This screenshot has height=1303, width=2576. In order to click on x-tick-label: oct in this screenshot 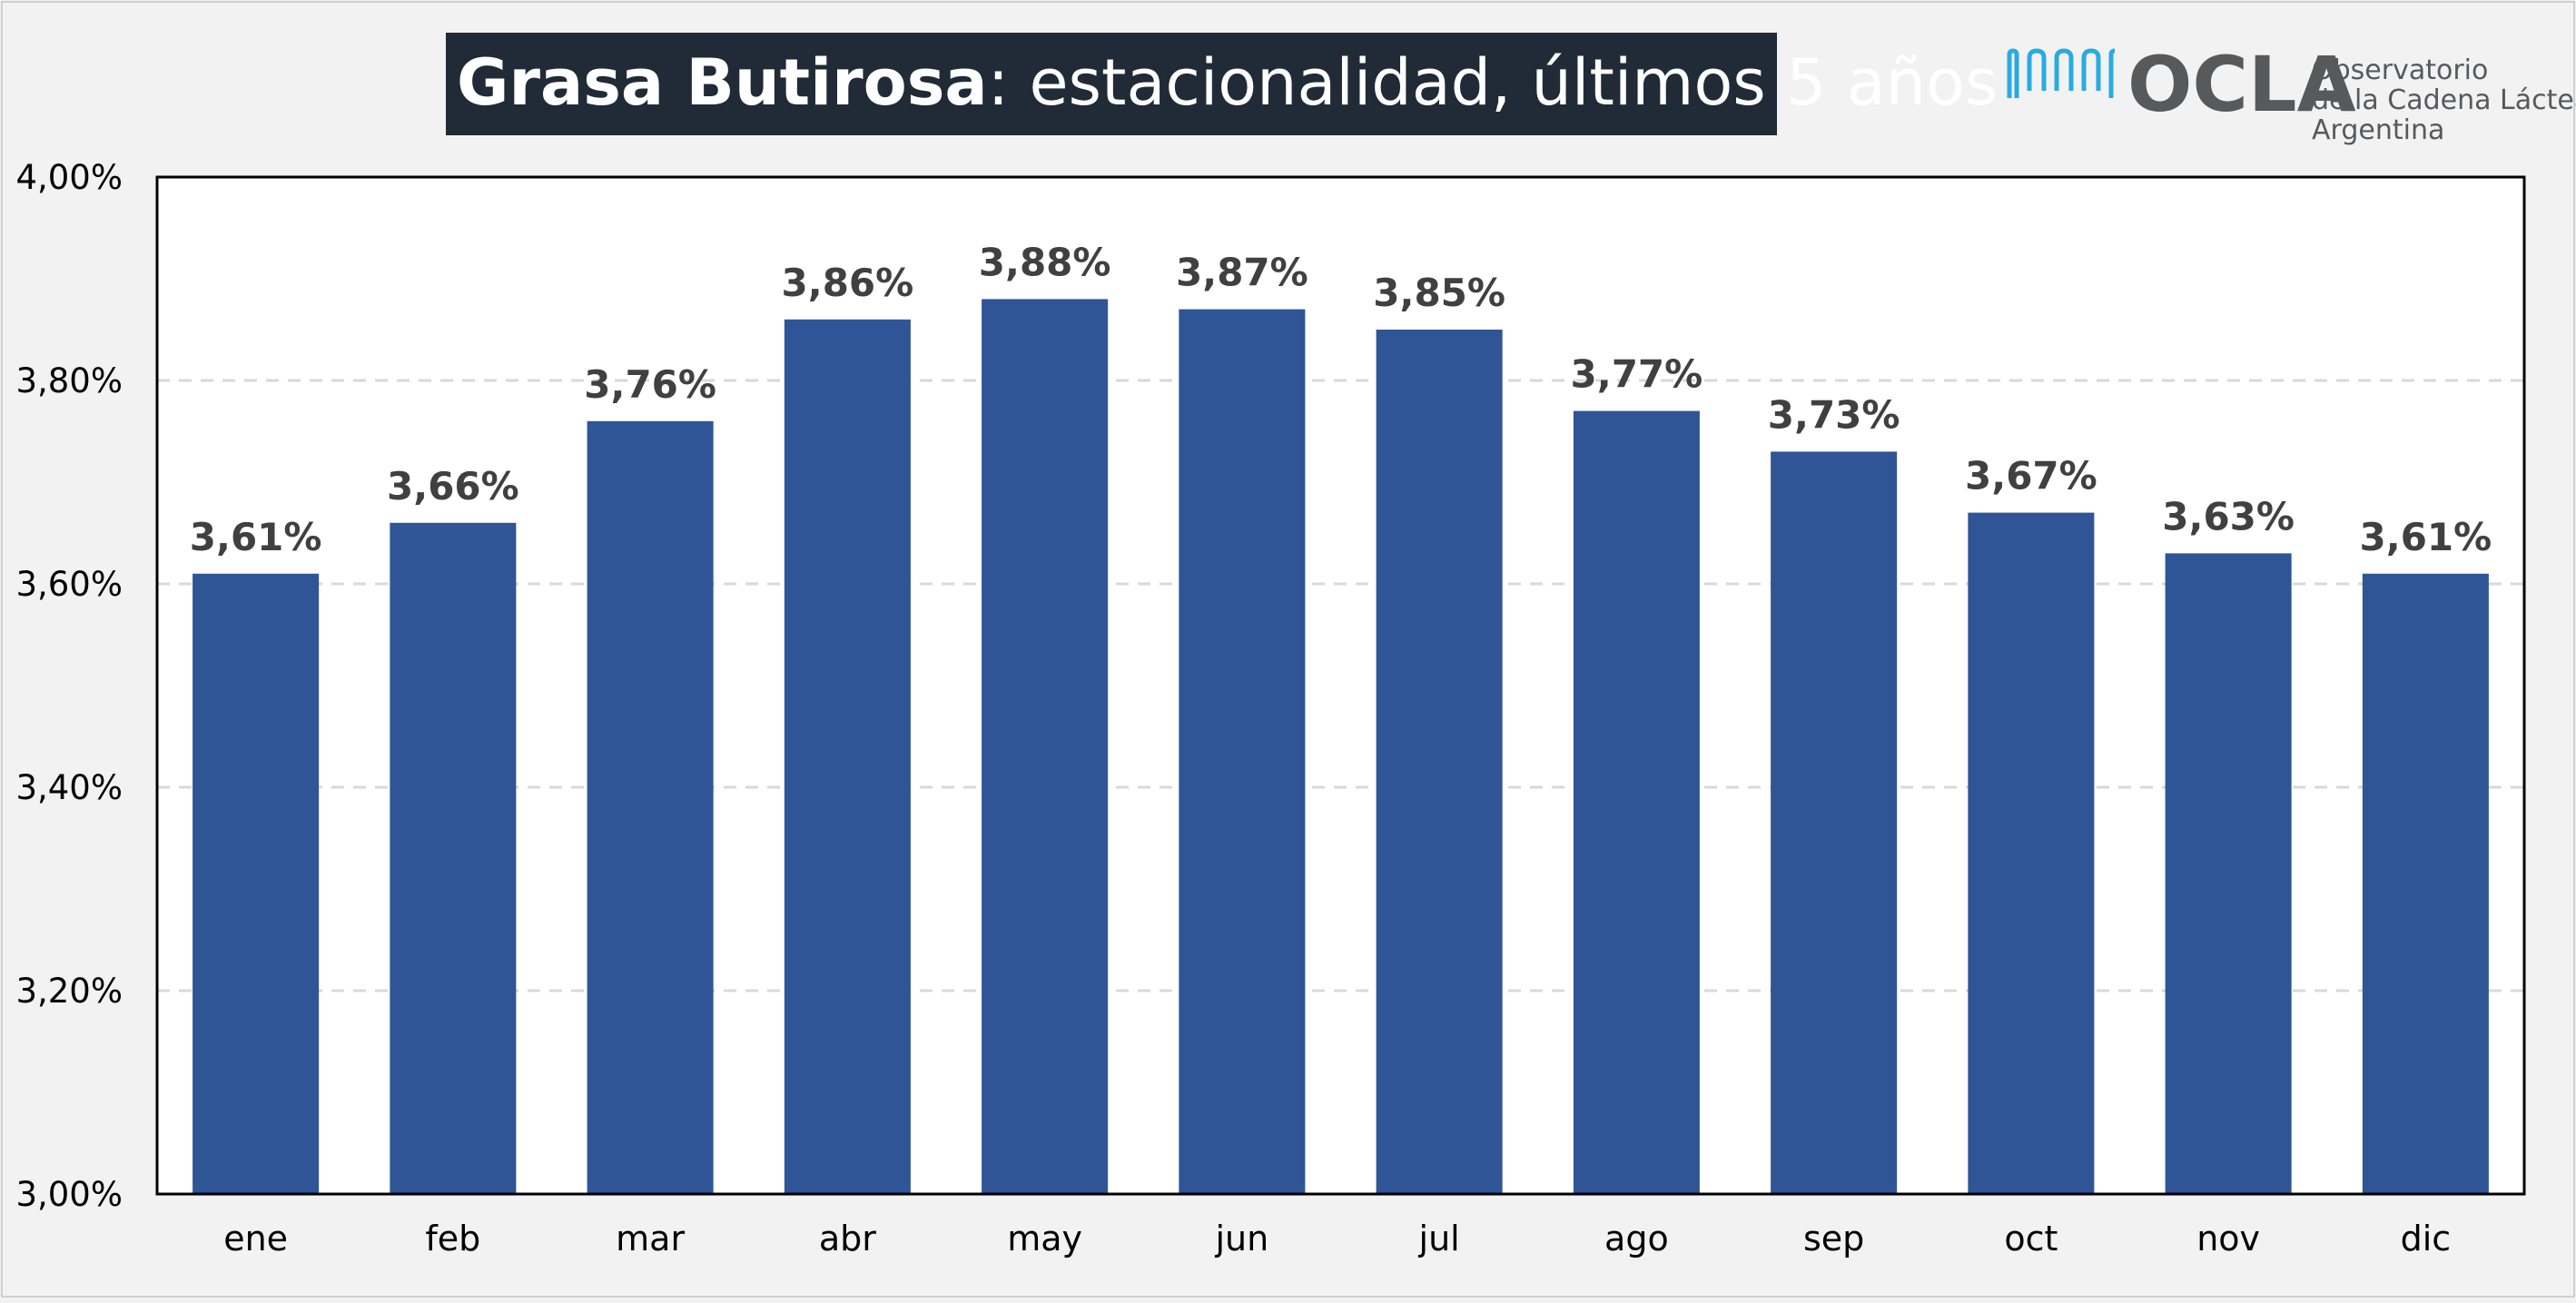, I will do `click(2031, 1239)`.